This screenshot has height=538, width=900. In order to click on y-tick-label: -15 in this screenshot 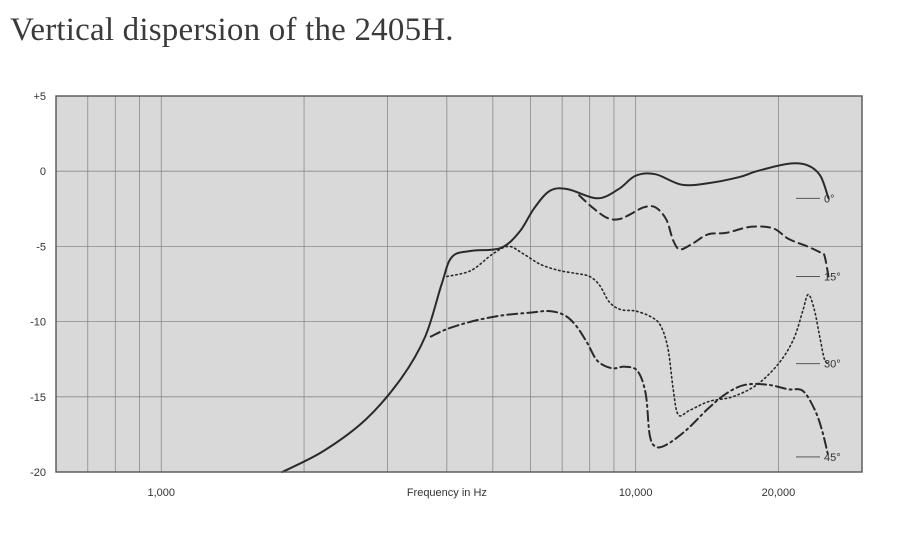, I will do `click(38, 398)`.